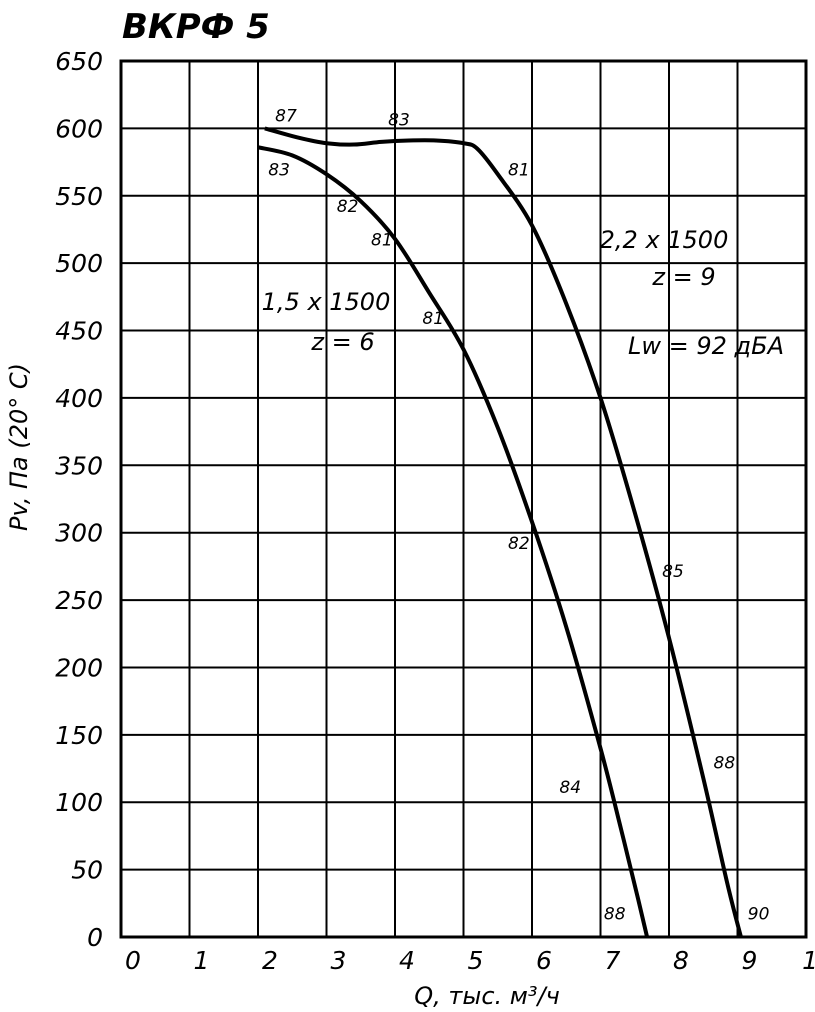  What do you see at coordinates (476, 960) in the screenshot?
I see `x-tick-label: 5` at bounding box center [476, 960].